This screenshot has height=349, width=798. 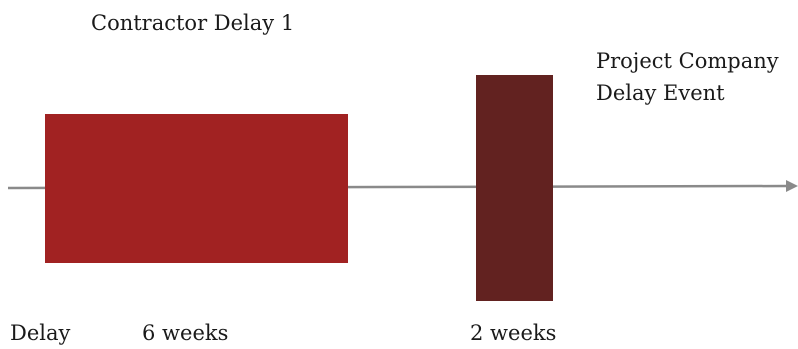 I want to click on project-company-delay-label-line1: Project Company, so click(x=687, y=61).